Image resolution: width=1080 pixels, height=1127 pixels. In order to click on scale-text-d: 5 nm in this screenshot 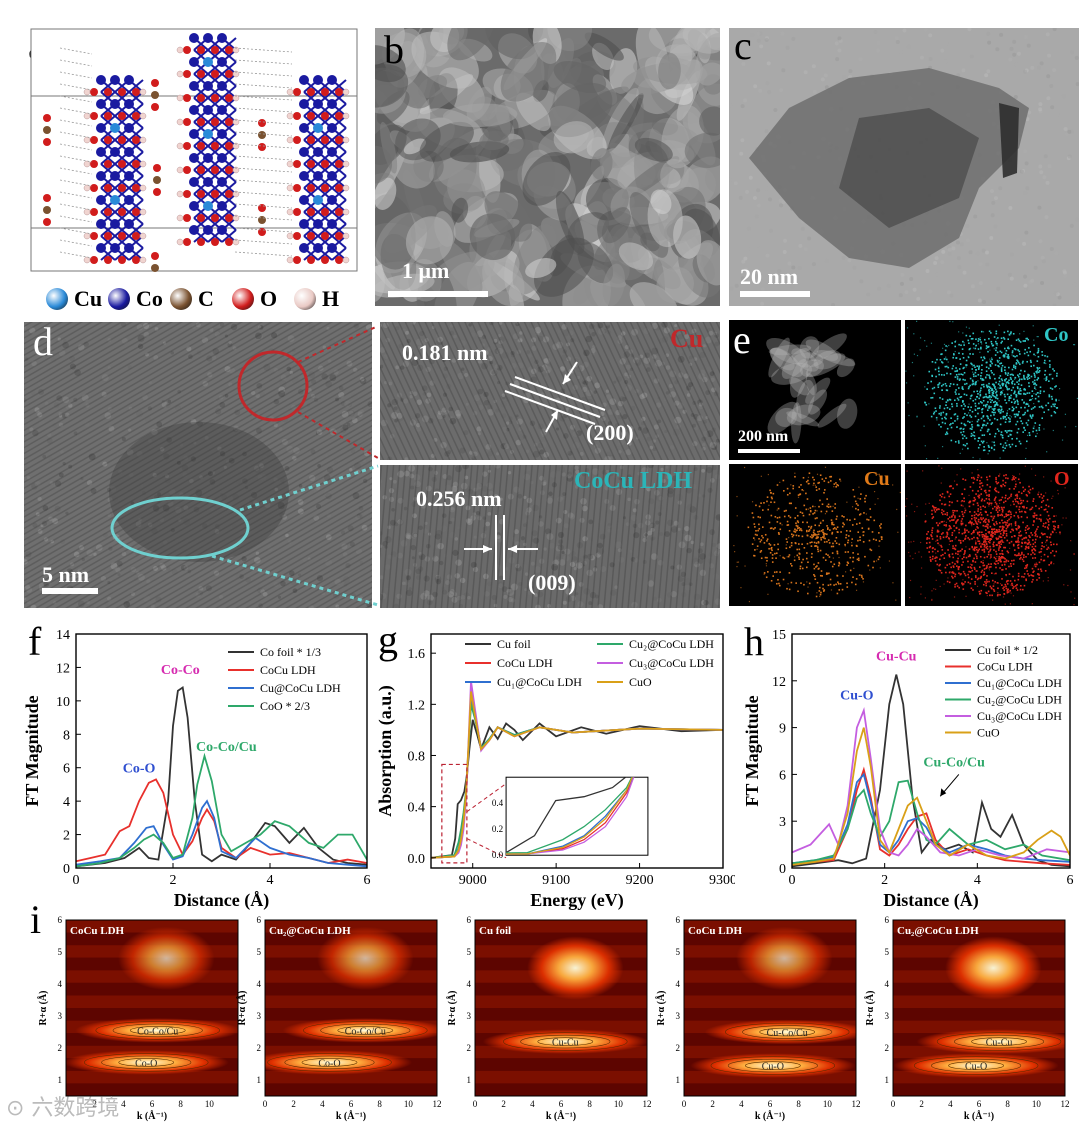, I will do `click(66, 574)`.